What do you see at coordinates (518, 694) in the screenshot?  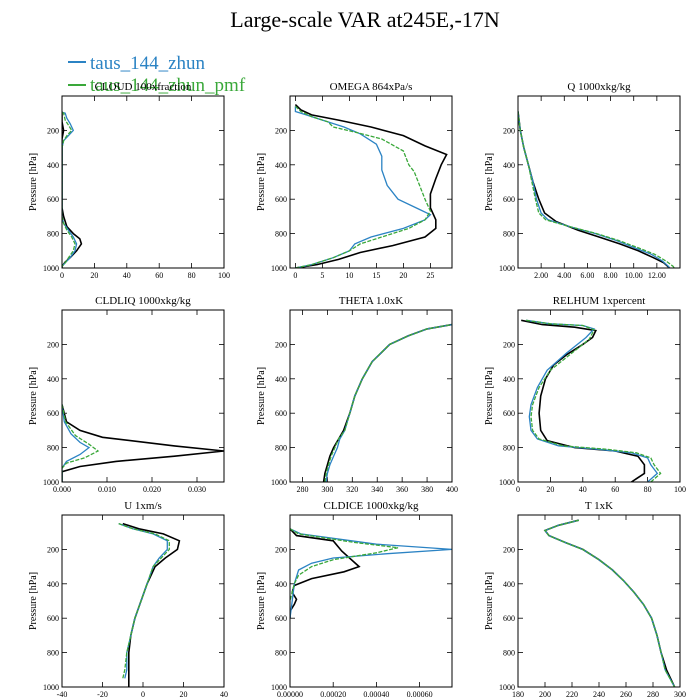 I see `x-tick-label: 180` at bounding box center [518, 694].